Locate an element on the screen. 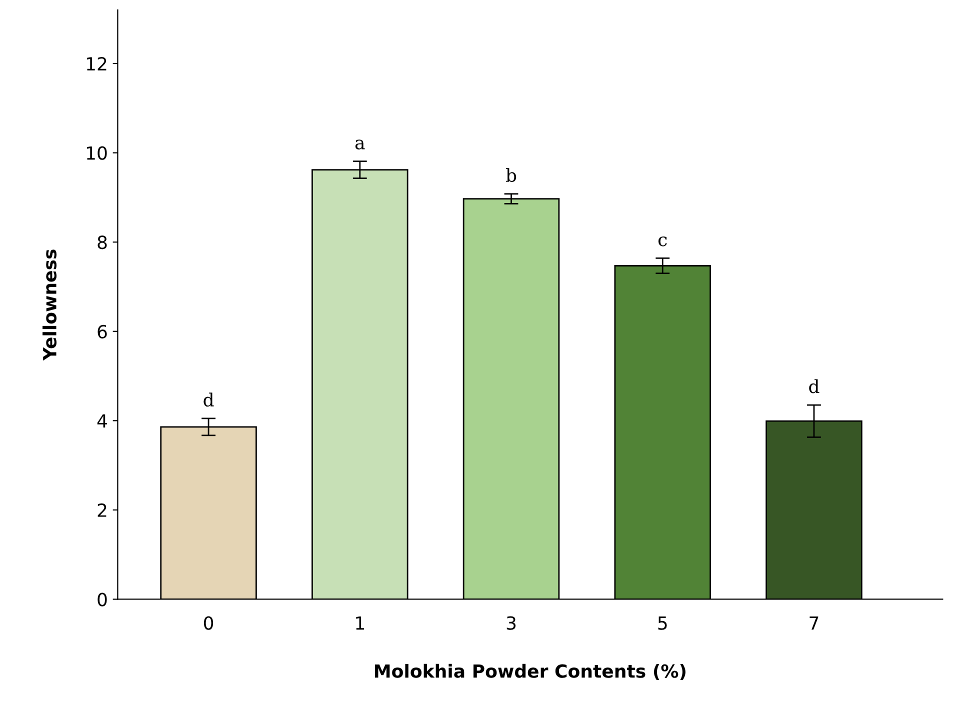 This screenshot has height=710, width=957. y-tick-label: 0 is located at coordinates (102, 599).